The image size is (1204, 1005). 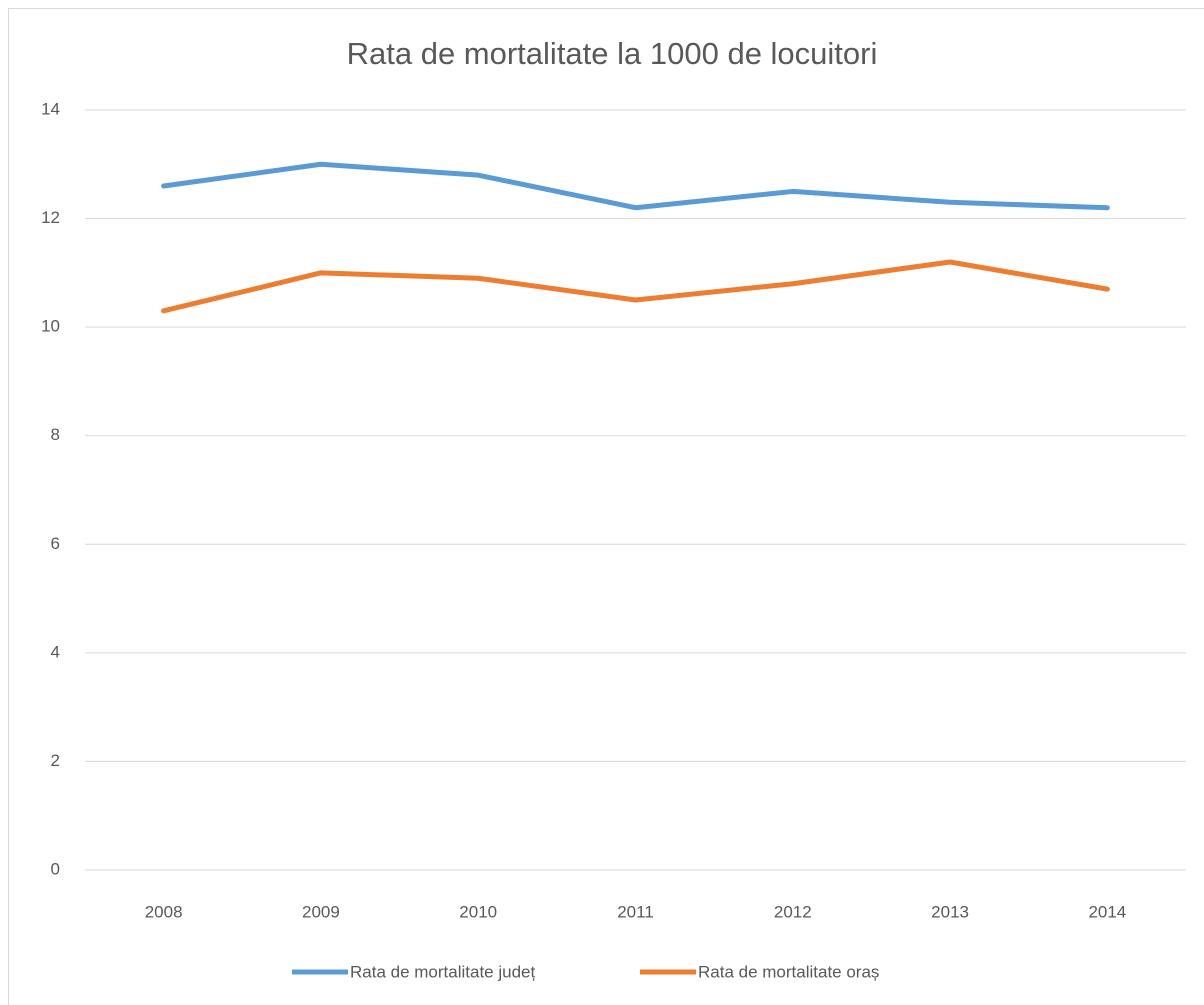 What do you see at coordinates (55, 434) in the screenshot?
I see `y-tick-label: 8` at bounding box center [55, 434].